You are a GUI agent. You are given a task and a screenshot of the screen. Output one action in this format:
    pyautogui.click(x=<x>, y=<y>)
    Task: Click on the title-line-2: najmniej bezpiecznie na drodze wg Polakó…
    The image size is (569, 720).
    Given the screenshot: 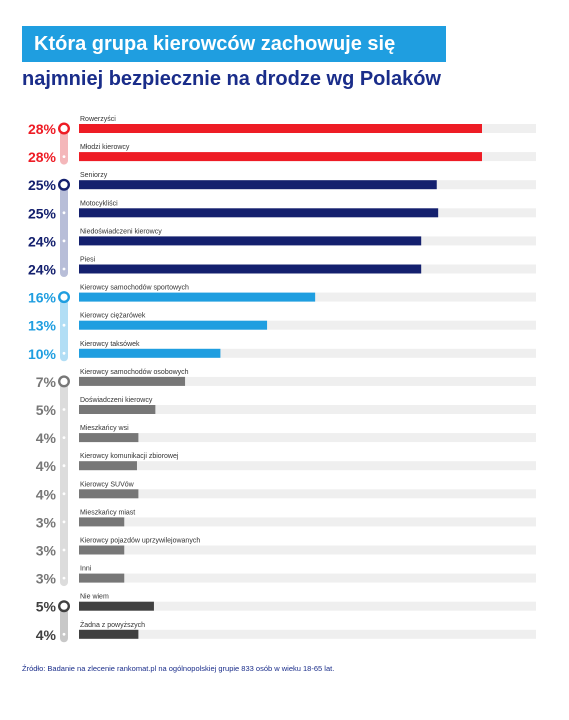 What is the action you would take?
    pyautogui.click(x=231, y=79)
    